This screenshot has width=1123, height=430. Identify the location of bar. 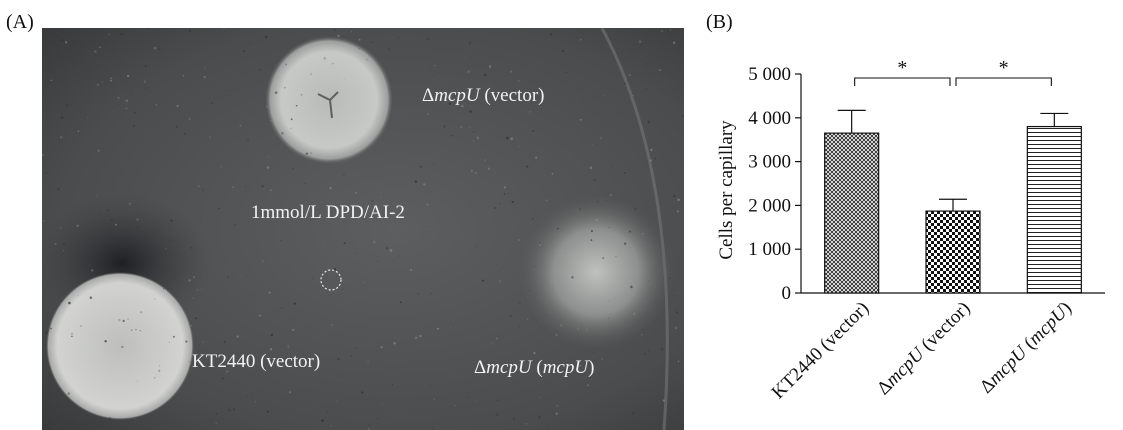
(953, 252).